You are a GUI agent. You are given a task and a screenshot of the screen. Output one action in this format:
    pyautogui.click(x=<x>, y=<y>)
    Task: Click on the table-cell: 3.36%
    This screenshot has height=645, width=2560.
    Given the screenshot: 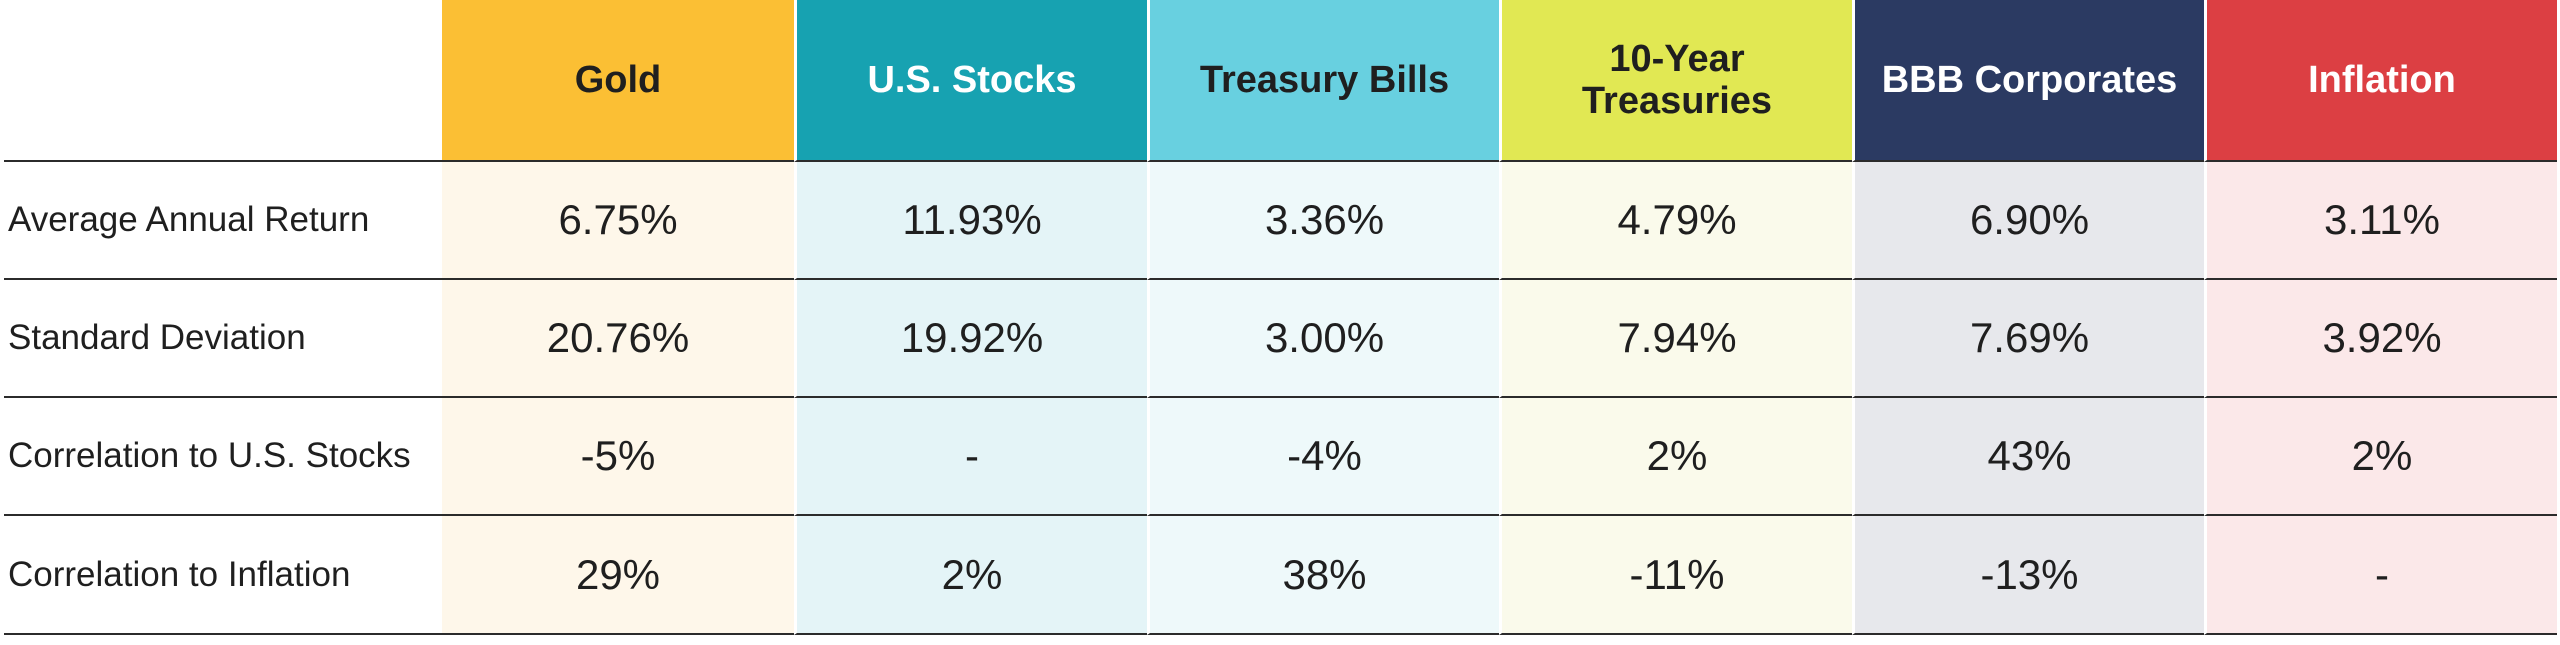 What is the action you would take?
    pyautogui.click(x=1323, y=221)
    